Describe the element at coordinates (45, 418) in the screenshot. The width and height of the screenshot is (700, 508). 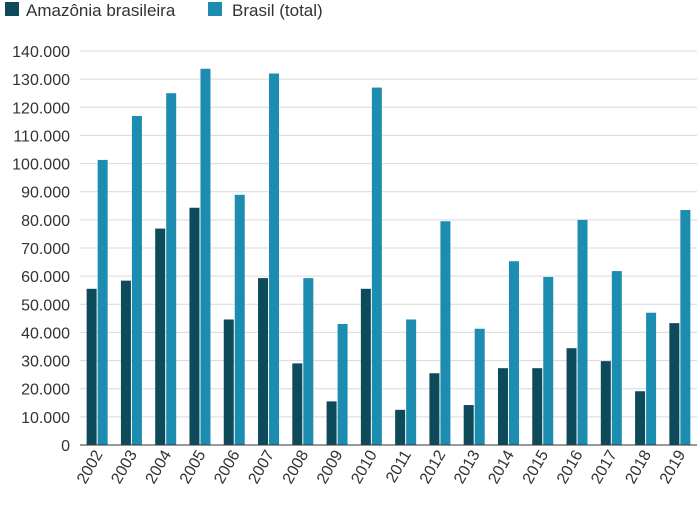
I see `y-tick-label: 10.000` at that location.